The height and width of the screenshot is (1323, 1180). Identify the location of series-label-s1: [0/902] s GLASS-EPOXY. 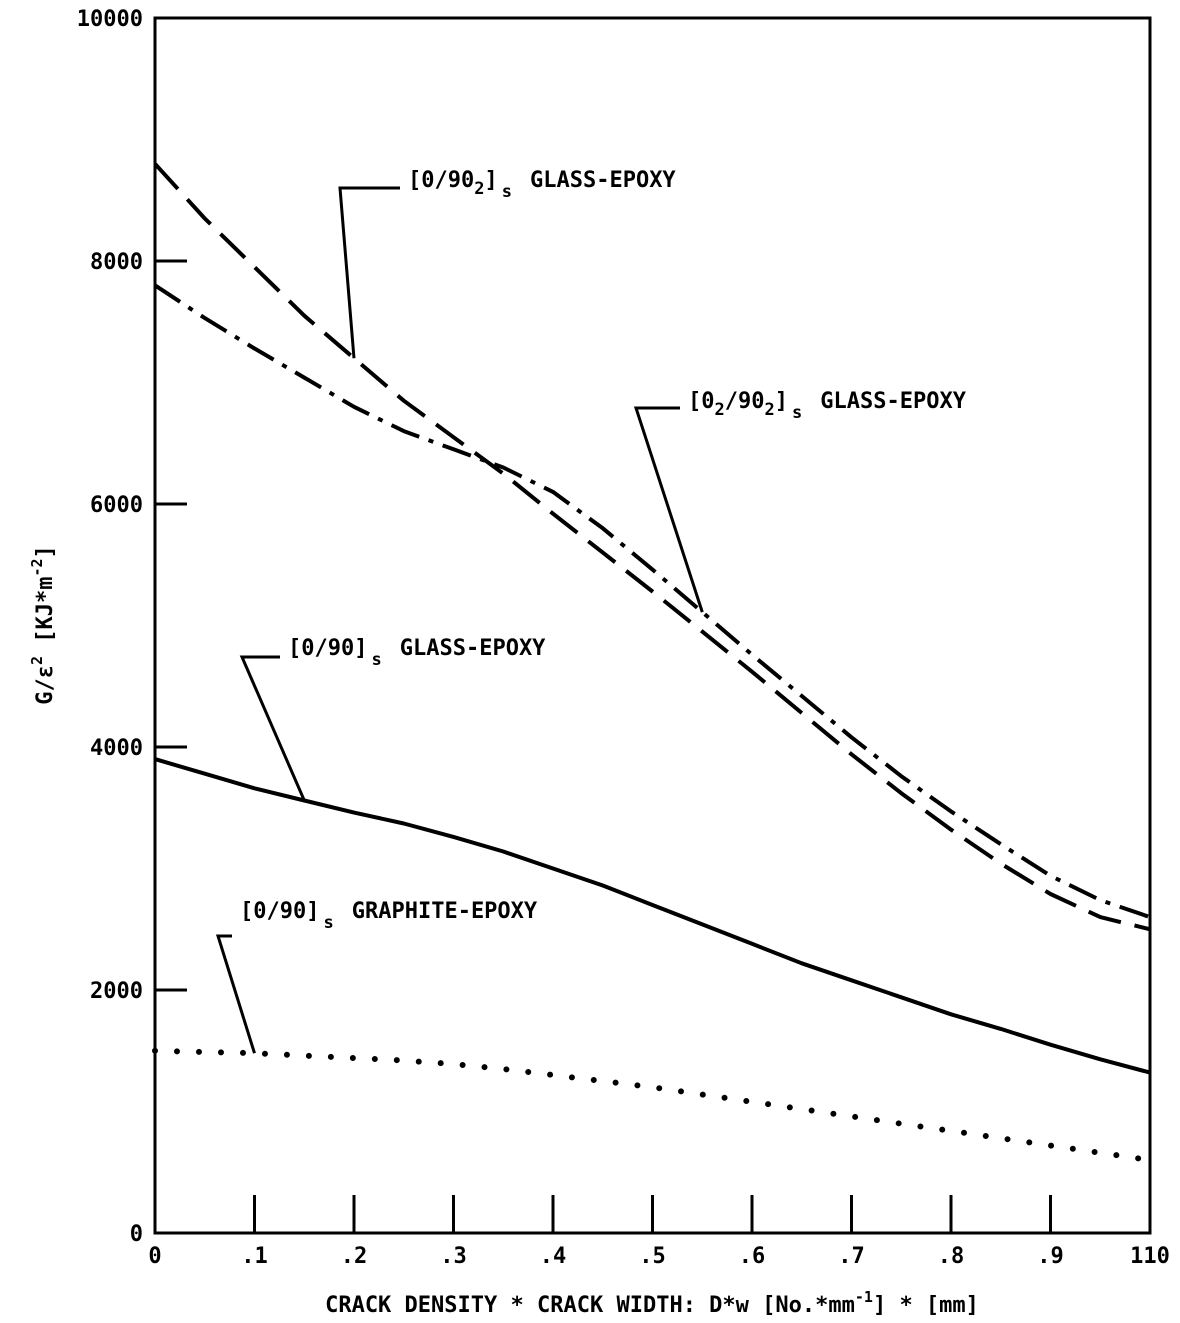
(542, 185).